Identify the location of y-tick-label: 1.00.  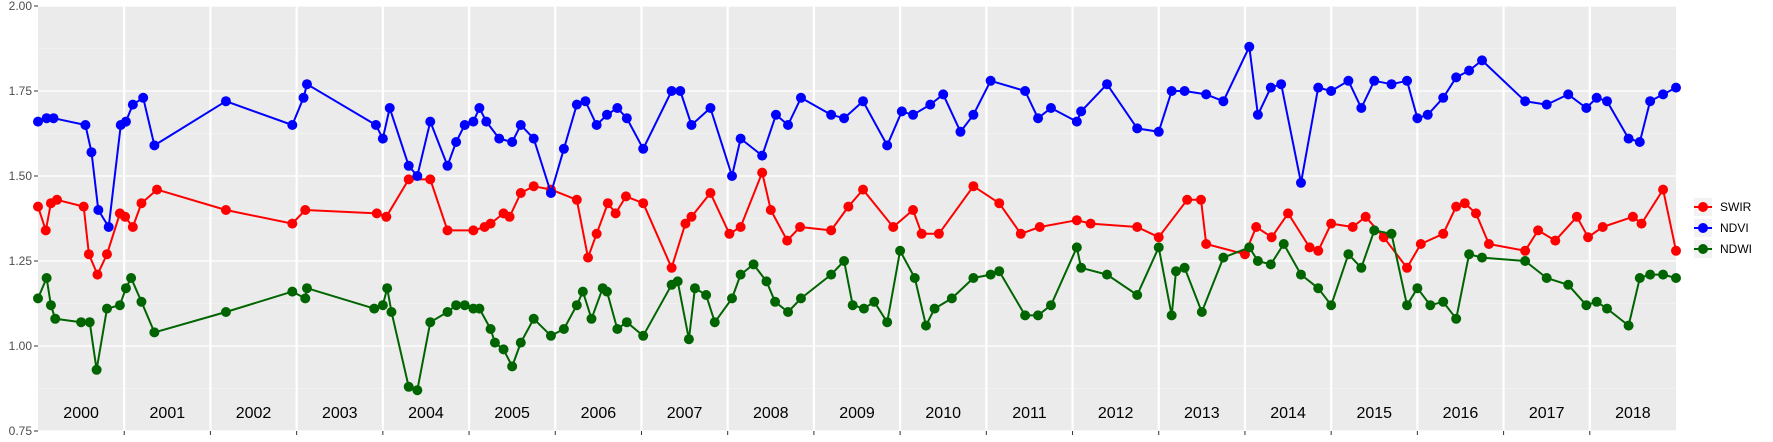
(21, 346).